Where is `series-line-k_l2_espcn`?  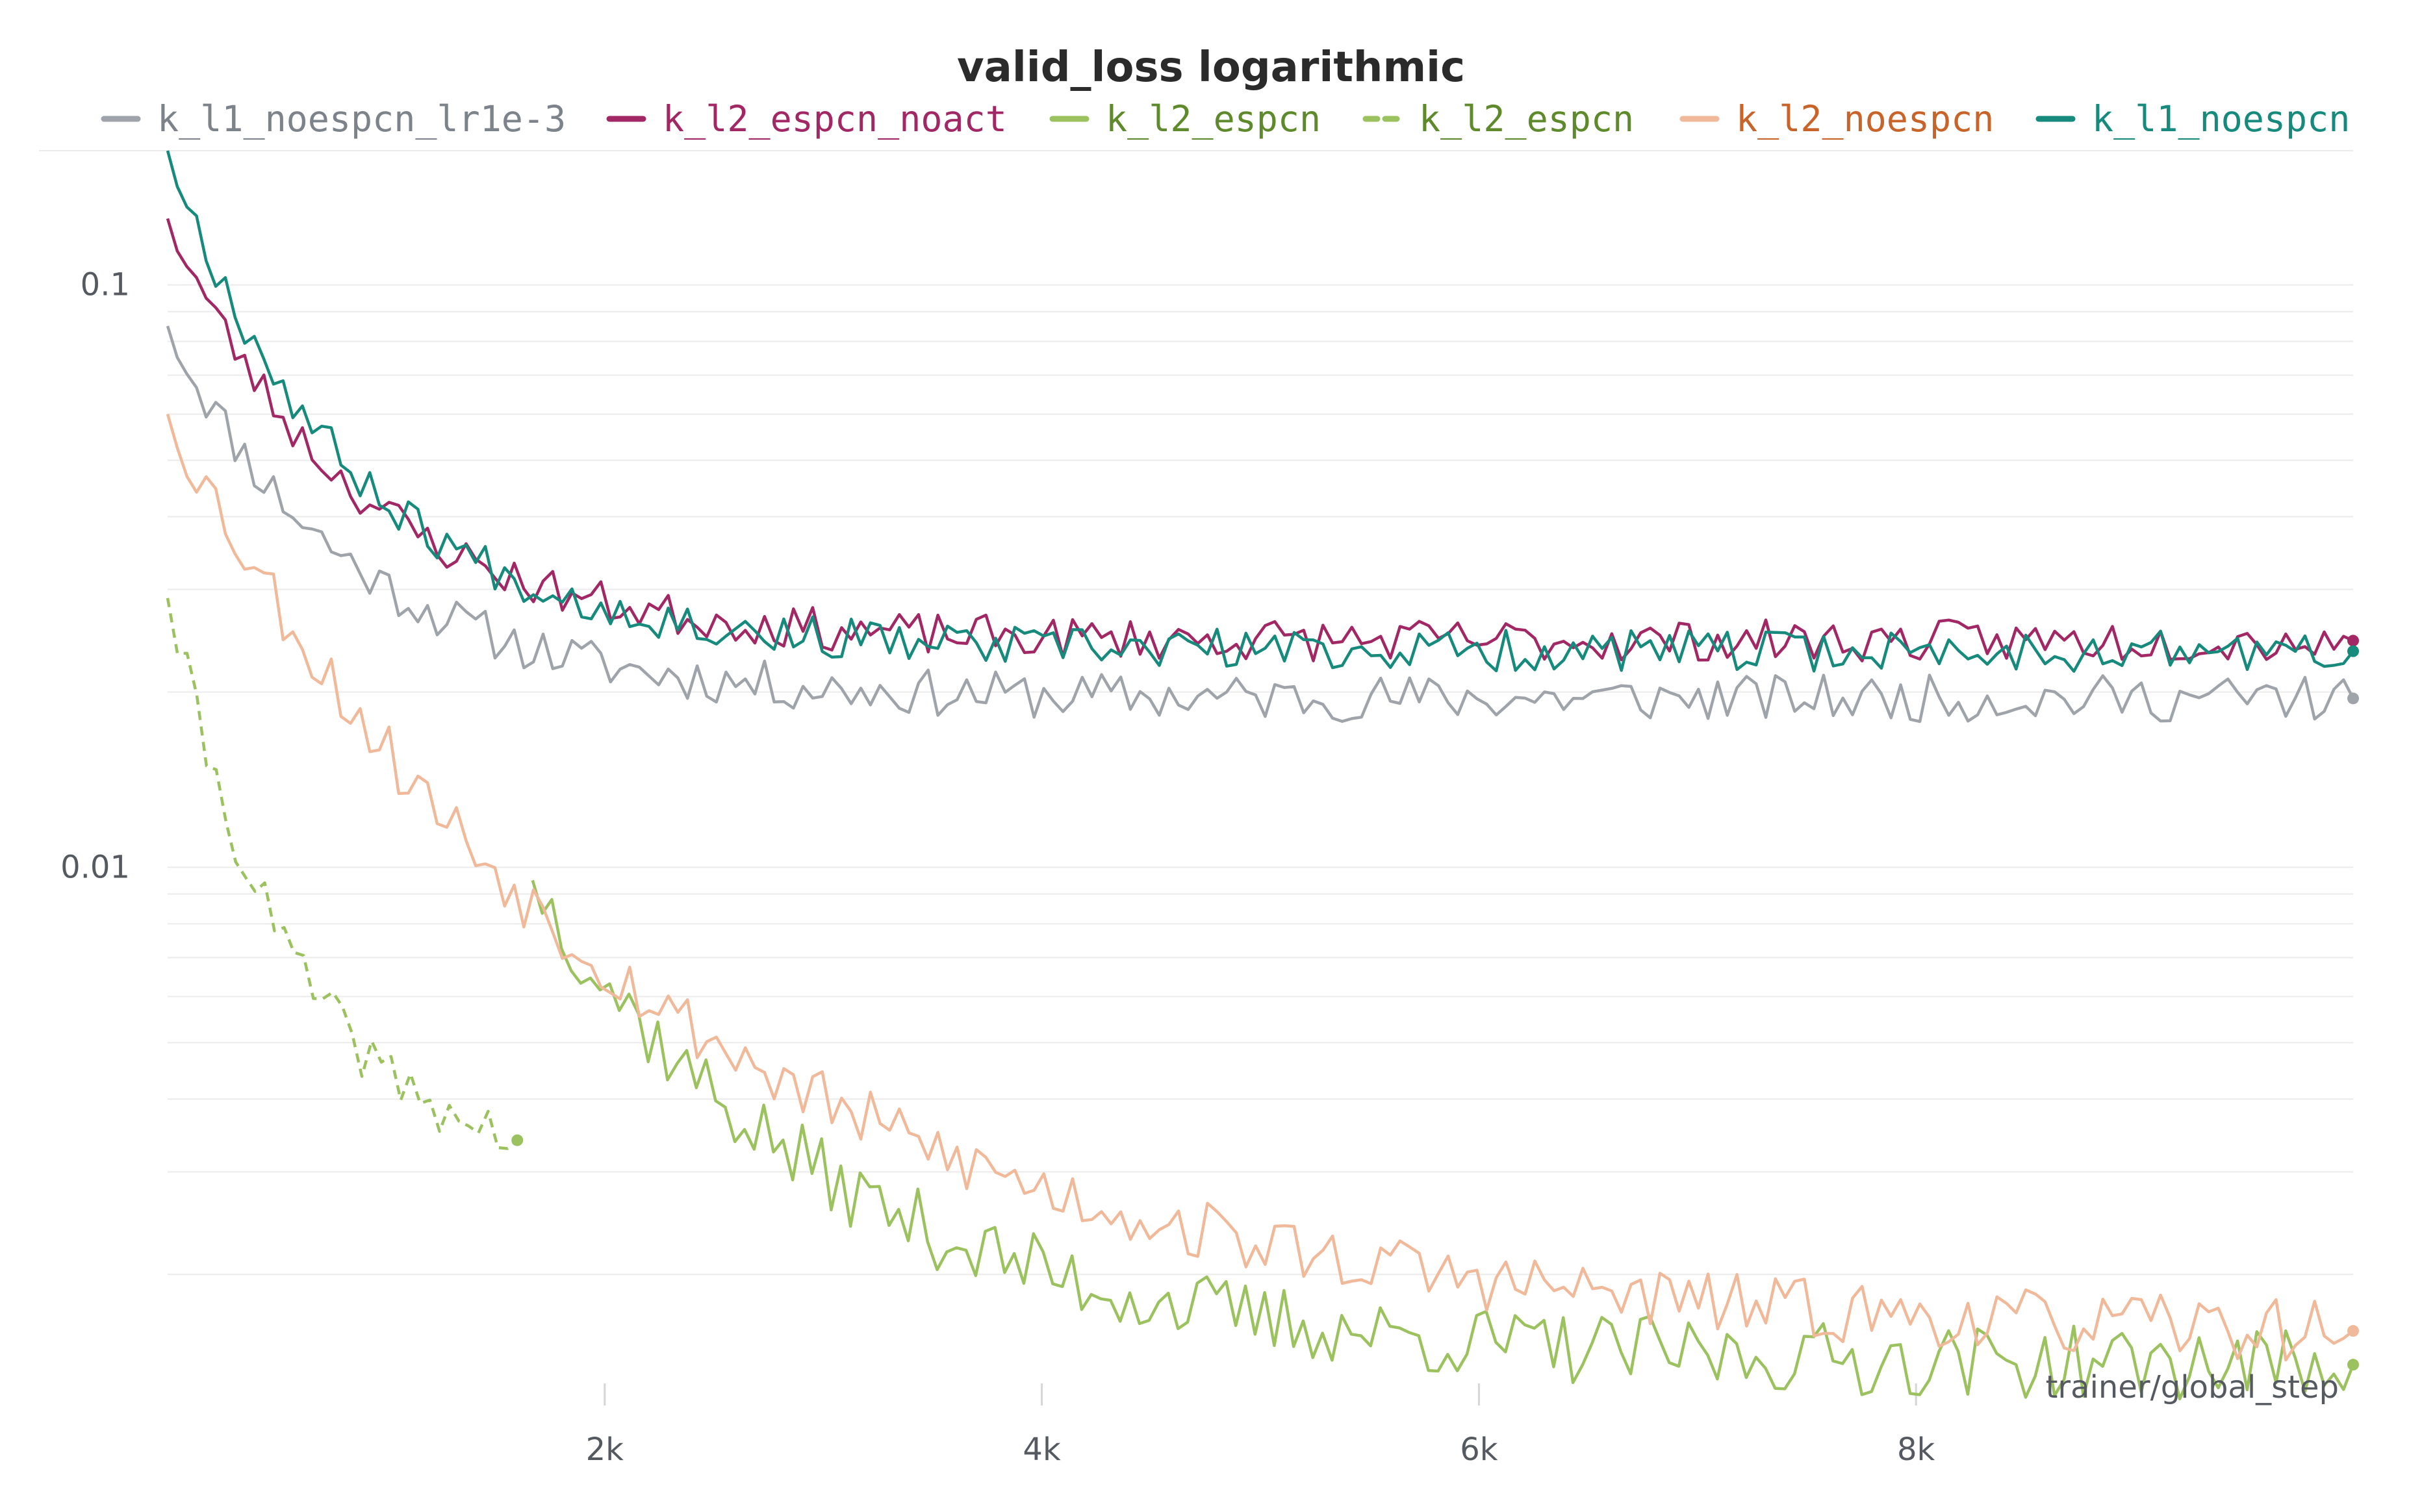
series-line-k_l2_espcn is located at coordinates (342, 874).